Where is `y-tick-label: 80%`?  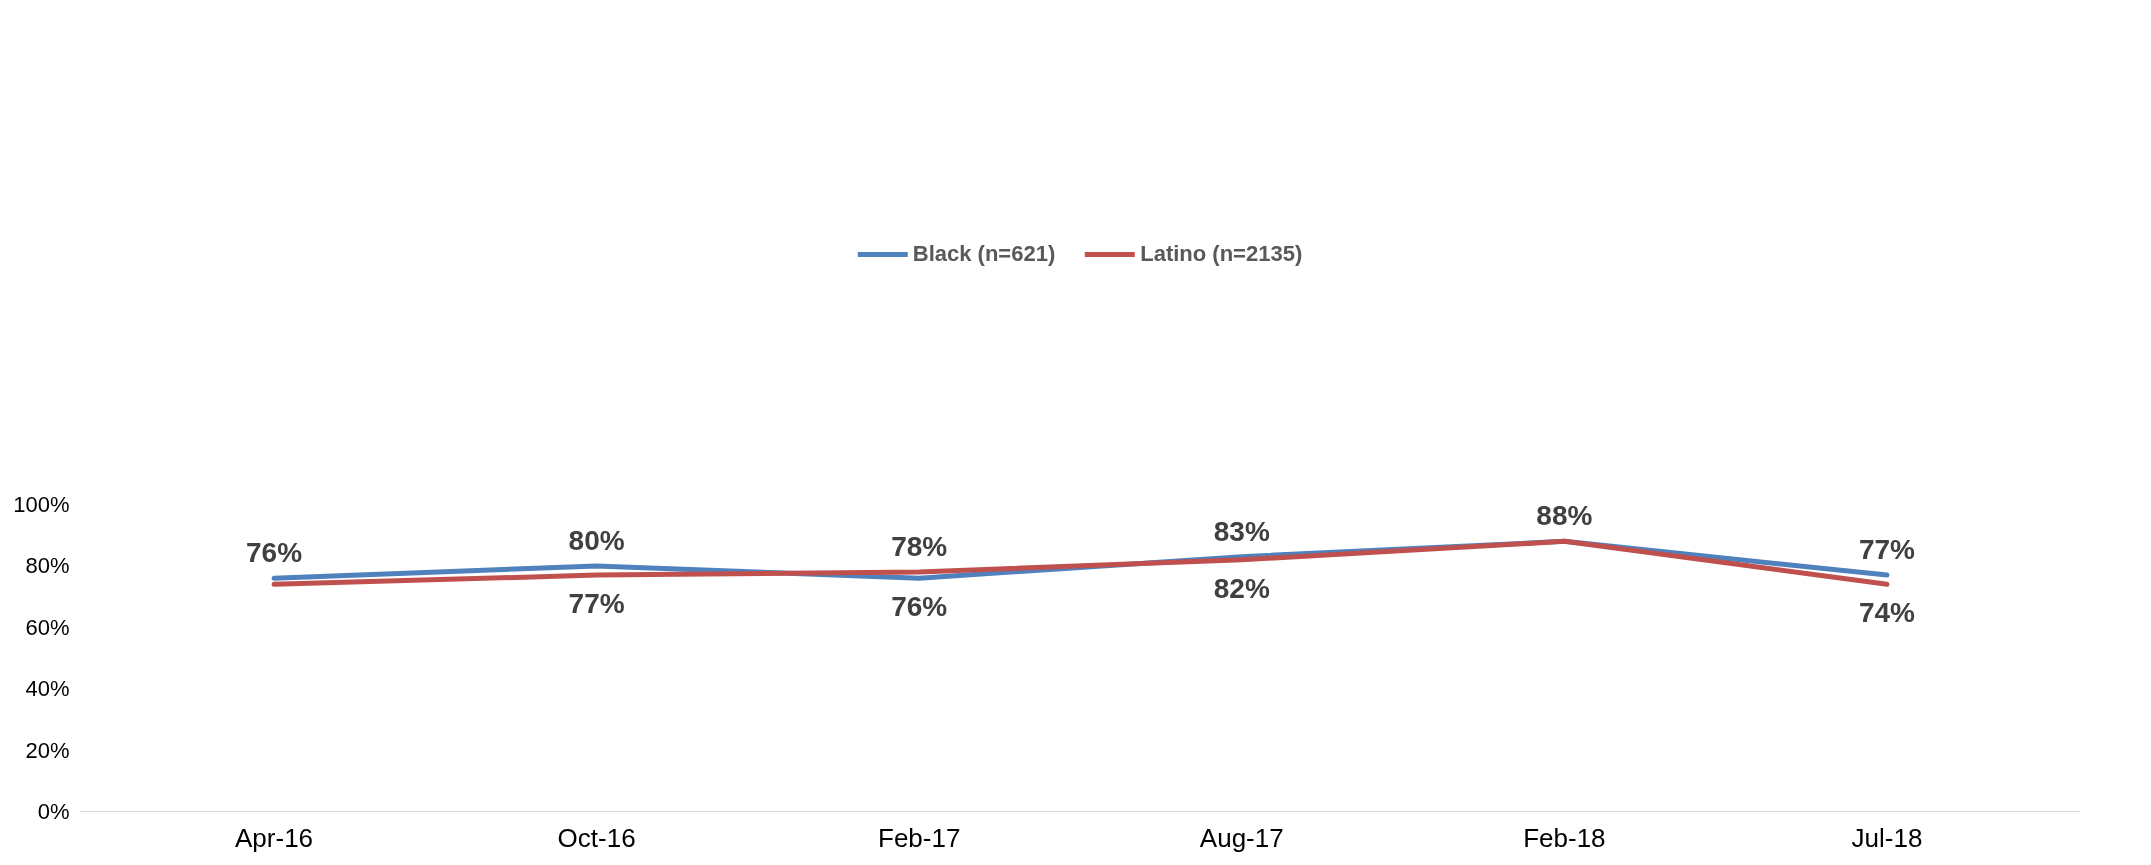 y-tick-label: 80% is located at coordinates (47, 566).